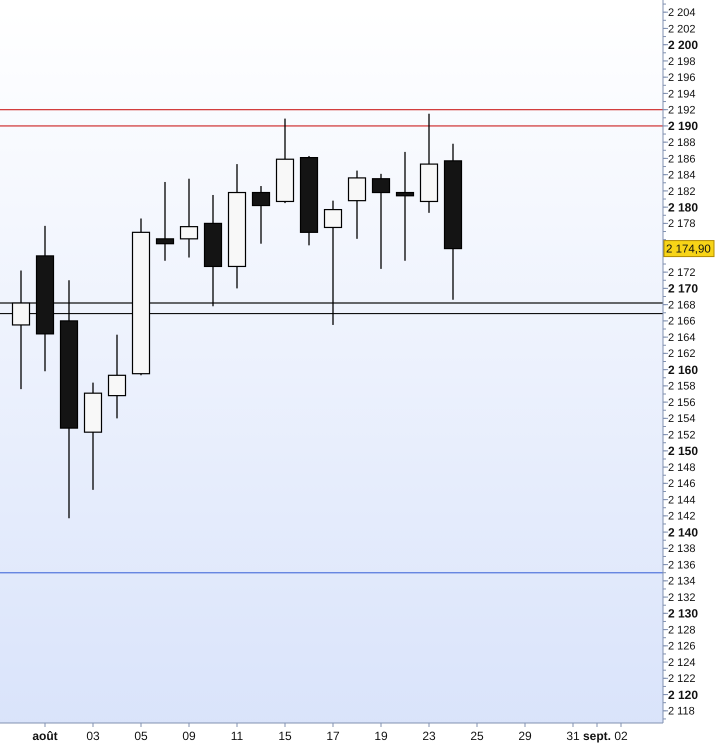  I want to click on x-tick-label: 25, so click(477, 736).